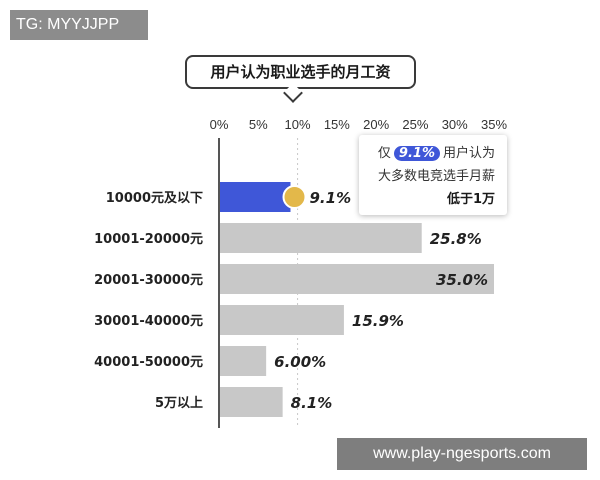 This screenshot has height=480, width=600. What do you see at coordinates (219, 124) in the screenshot?
I see `x-tick-label: 0%` at bounding box center [219, 124].